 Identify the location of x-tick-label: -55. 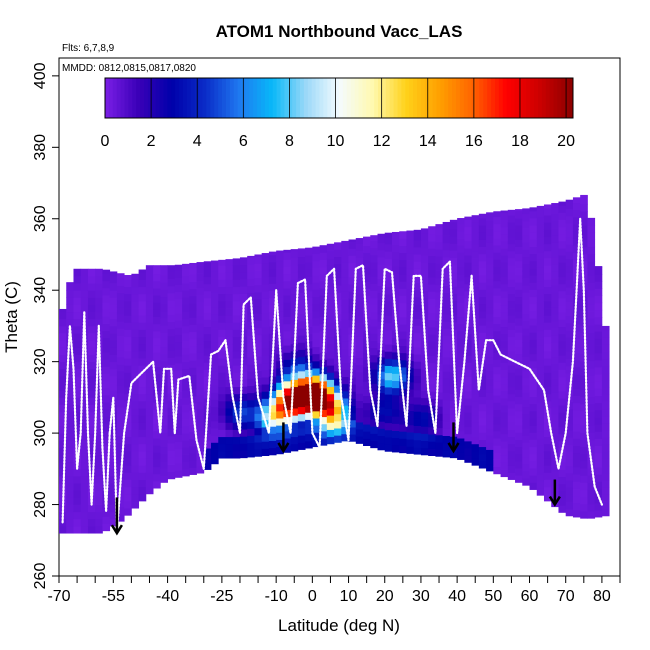
(113, 596).